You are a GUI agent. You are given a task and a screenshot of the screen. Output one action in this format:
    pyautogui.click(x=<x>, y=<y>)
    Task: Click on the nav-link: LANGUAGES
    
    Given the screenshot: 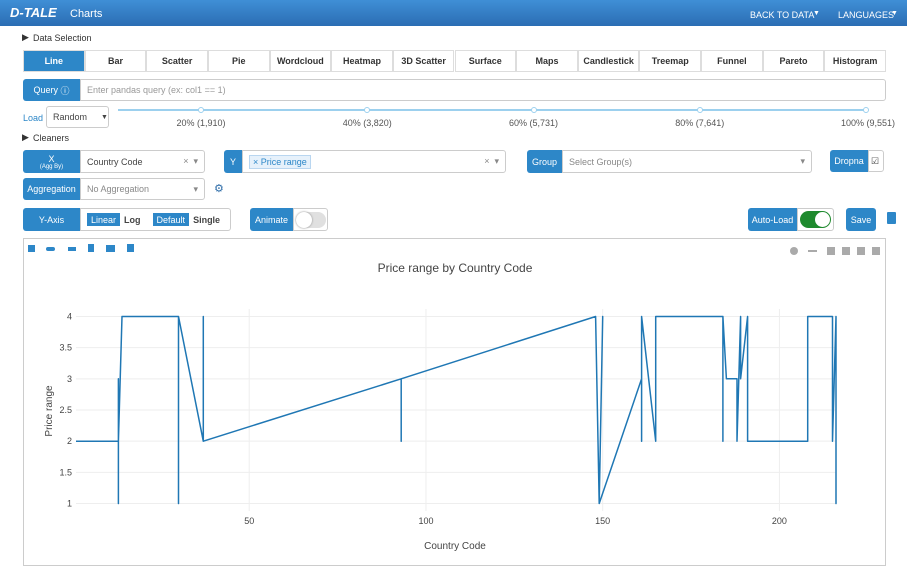 What is the action you would take?
    pyautogui.click(x=866, y=15)
    